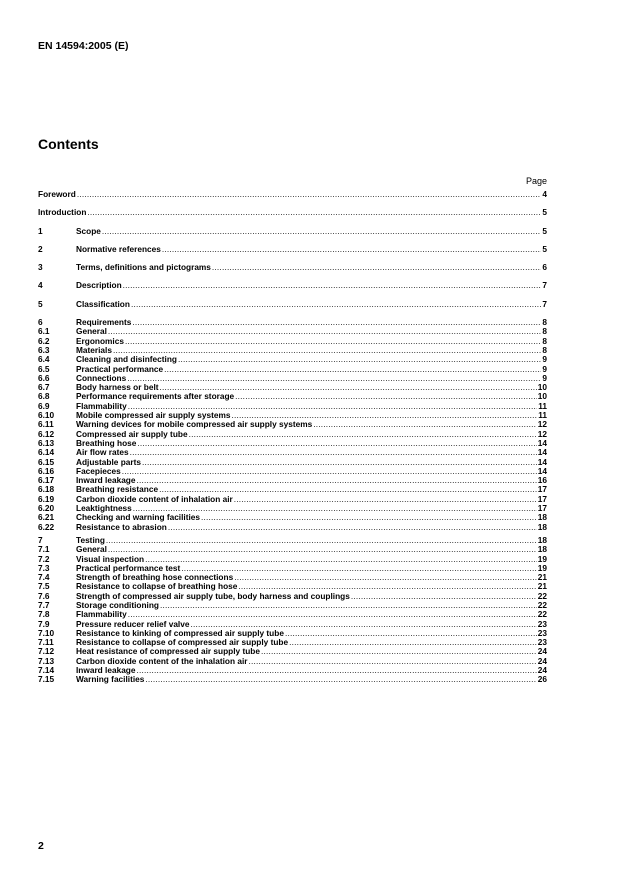  What do you see at coordinates (292, 387) in the screenshot?
I see `toc-entry: 6.7 Body harness or belt 10` at bounding box center [292, 387].